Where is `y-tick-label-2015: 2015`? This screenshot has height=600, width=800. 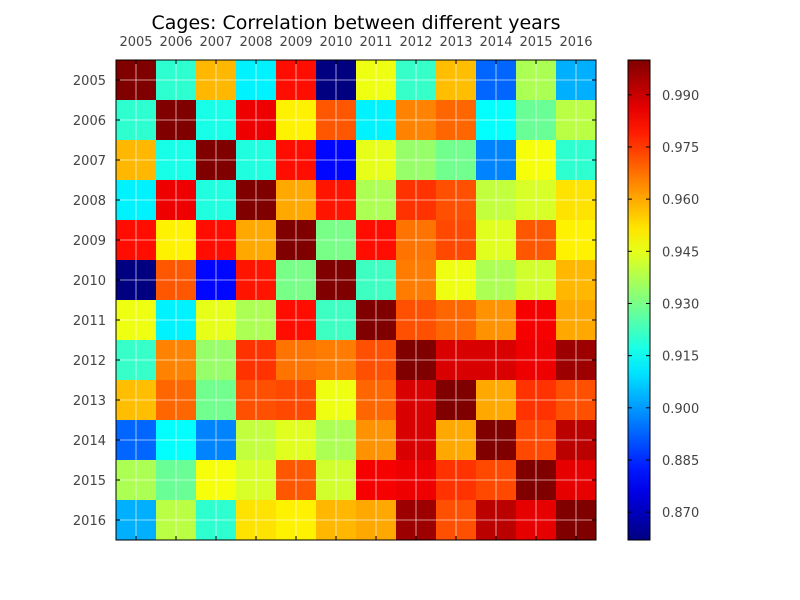
y-tick-label-2015: 2015 is located at coordinates (89, 481).